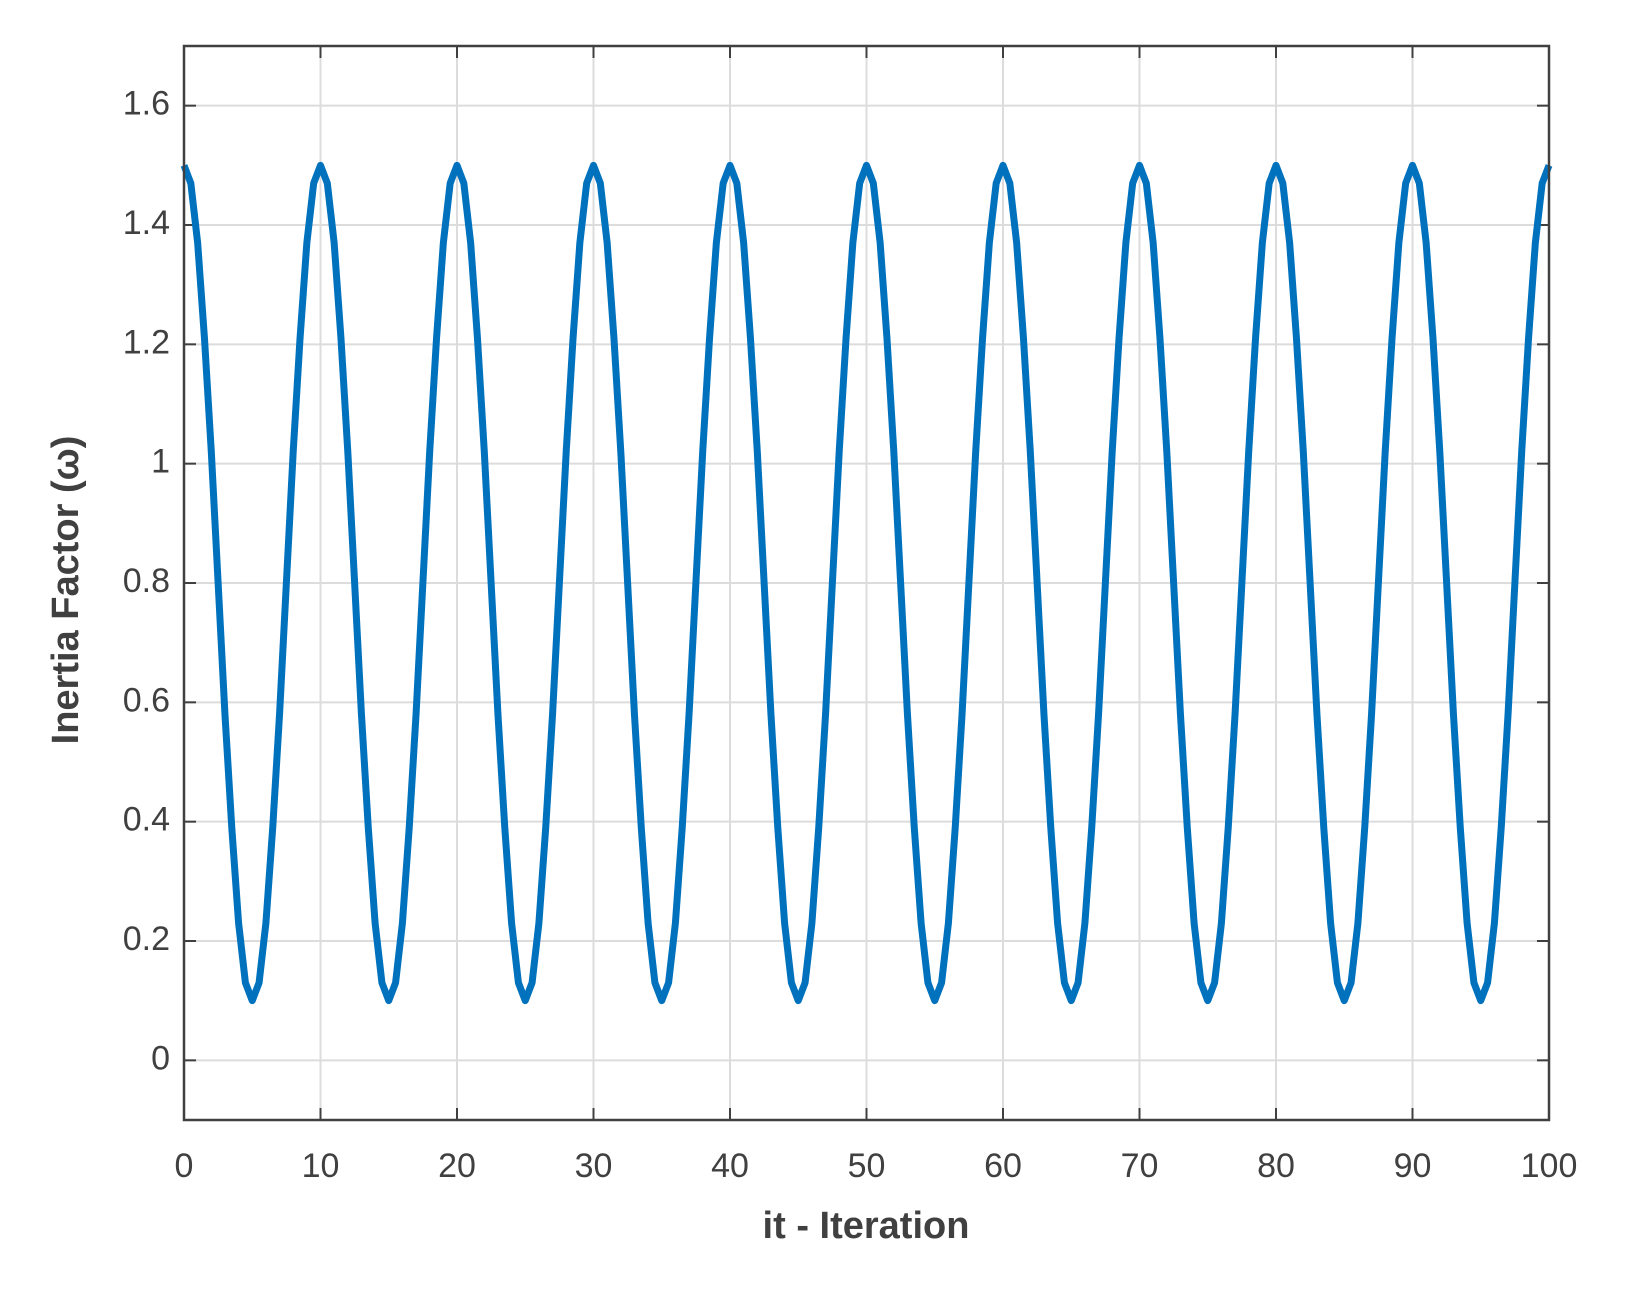 This screenshot has height=1301, width=1625. I want to click on x-tick-label: 50, so click(867, 1166).